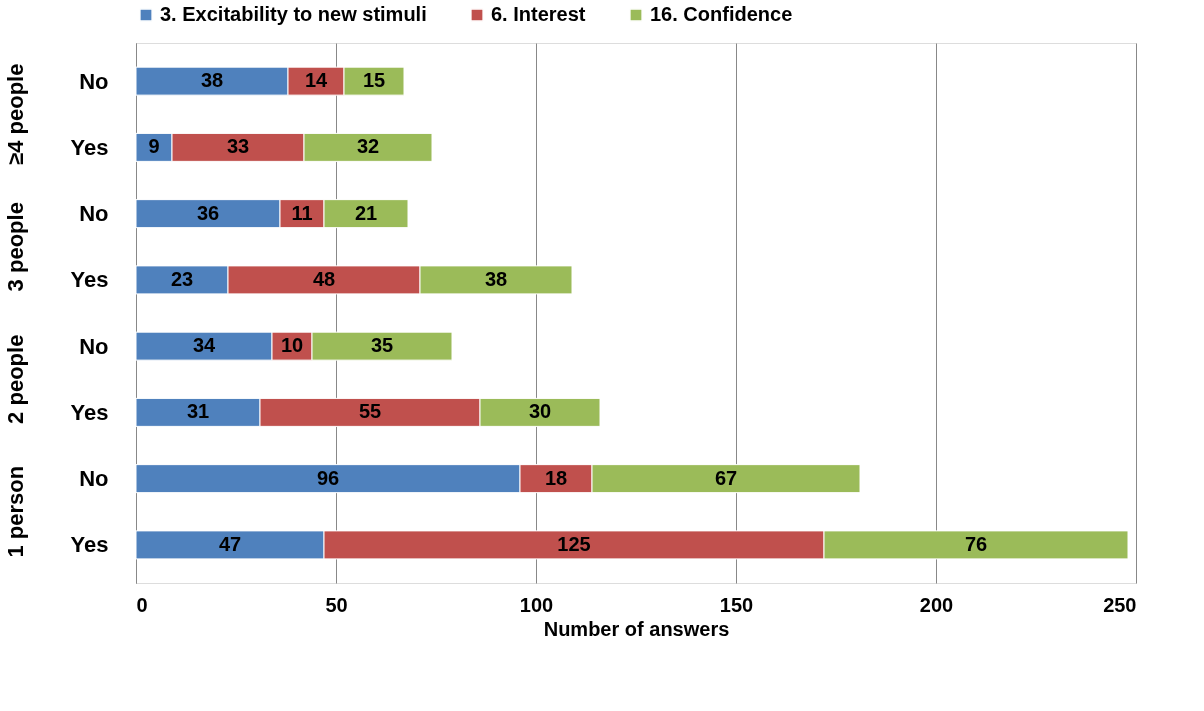  I want to click on data-label: 32, so click(368, 146).